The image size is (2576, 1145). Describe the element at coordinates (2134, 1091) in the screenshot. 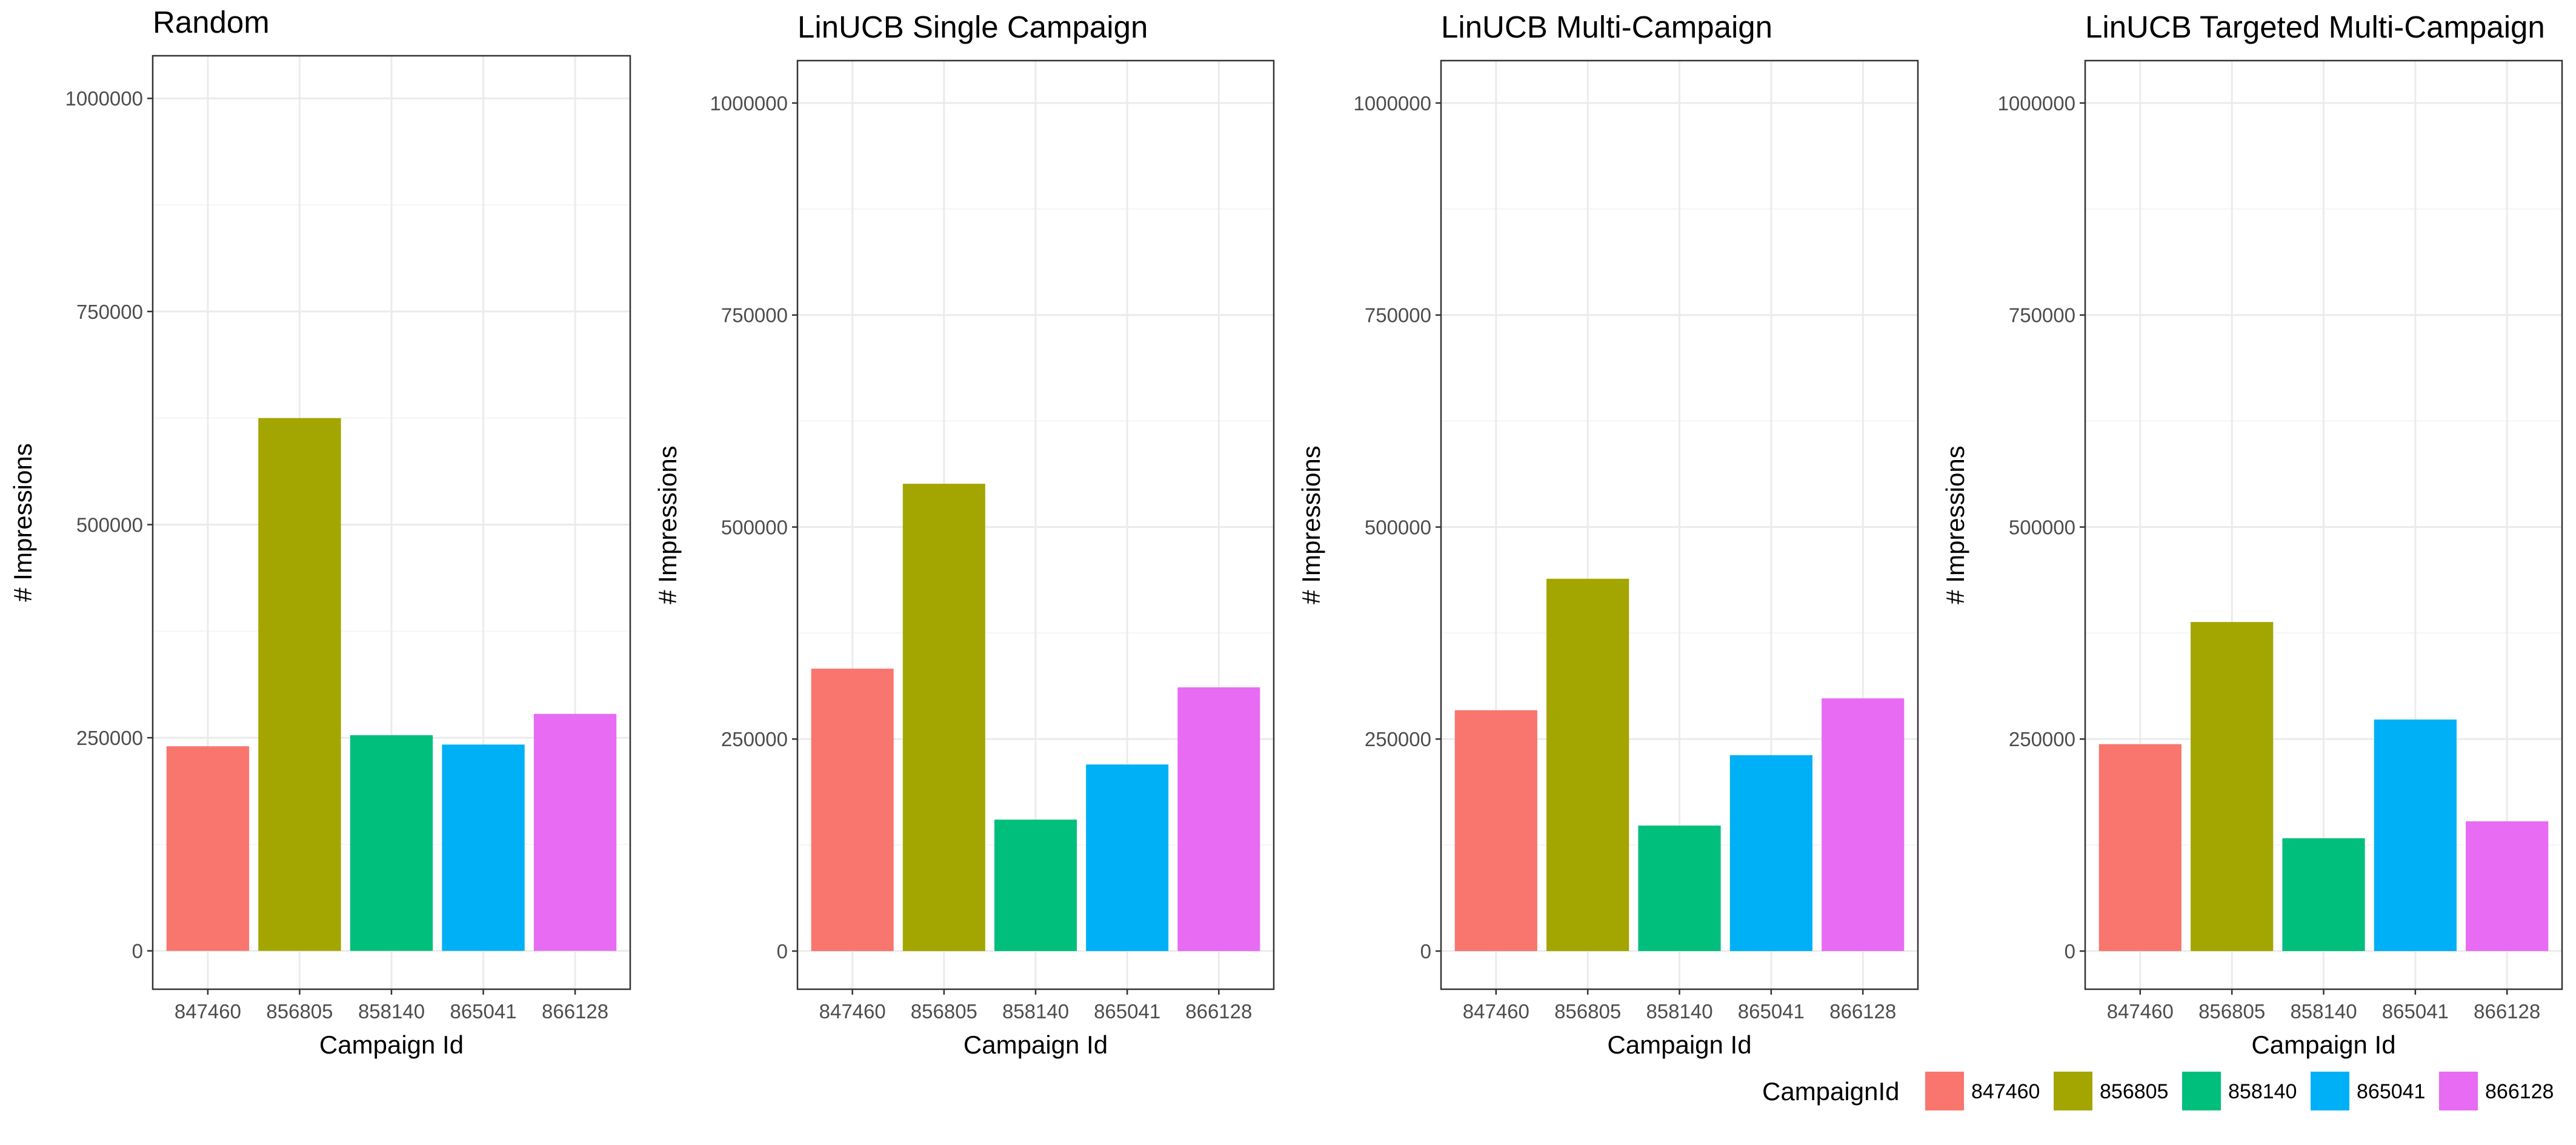

I see `legend-label: 856805` at that location.